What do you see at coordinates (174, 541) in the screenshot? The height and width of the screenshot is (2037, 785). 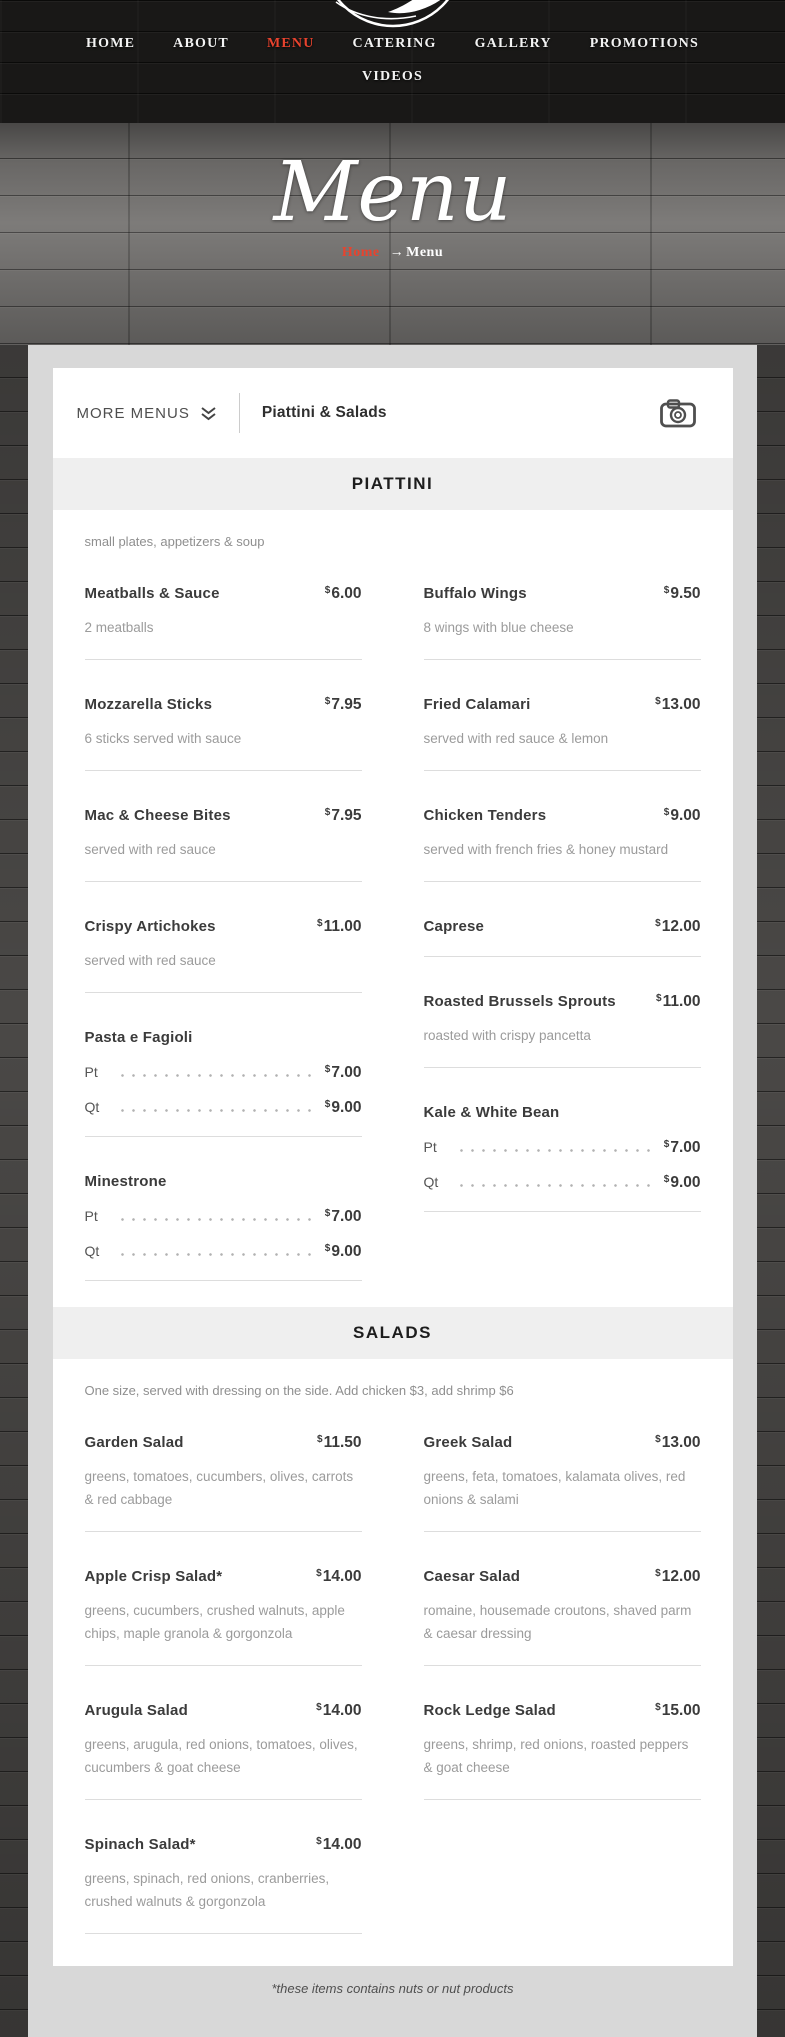 I see `section-note: small plates, appetizers & soup` at bounding box center [174, 541].